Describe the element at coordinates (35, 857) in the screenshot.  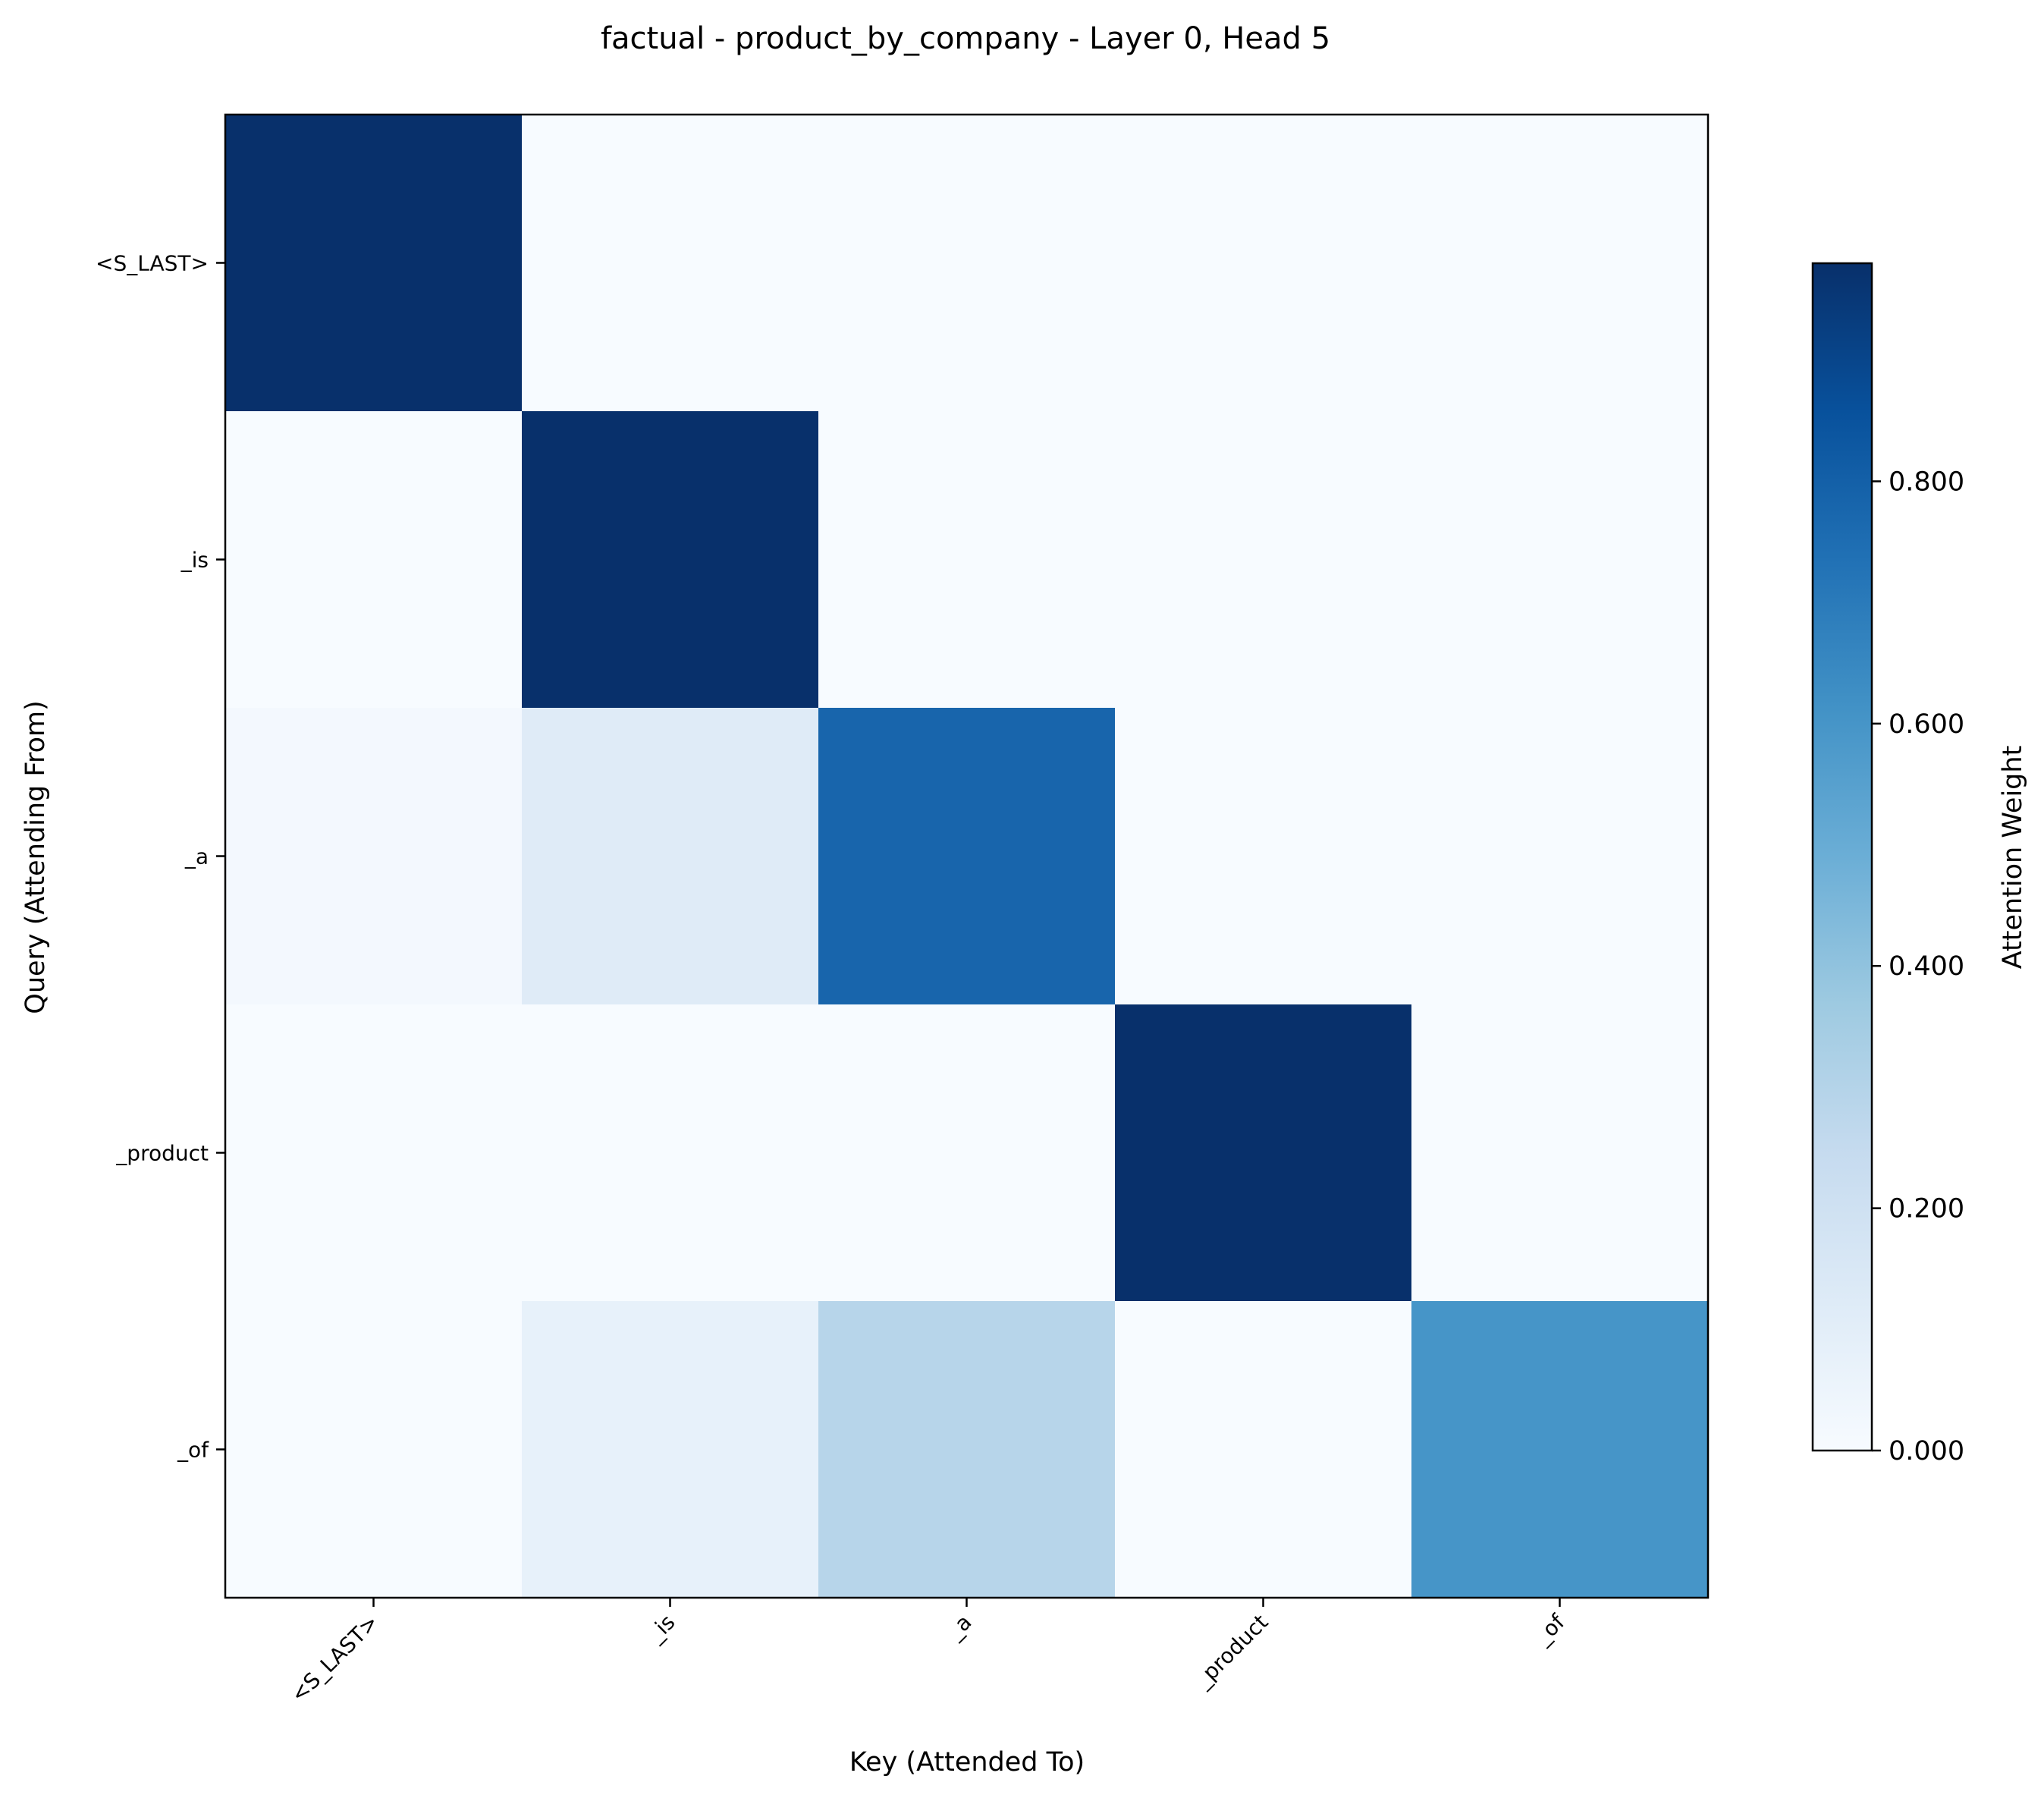
I see `y-axis-label: Query (Attending From)` at that location.